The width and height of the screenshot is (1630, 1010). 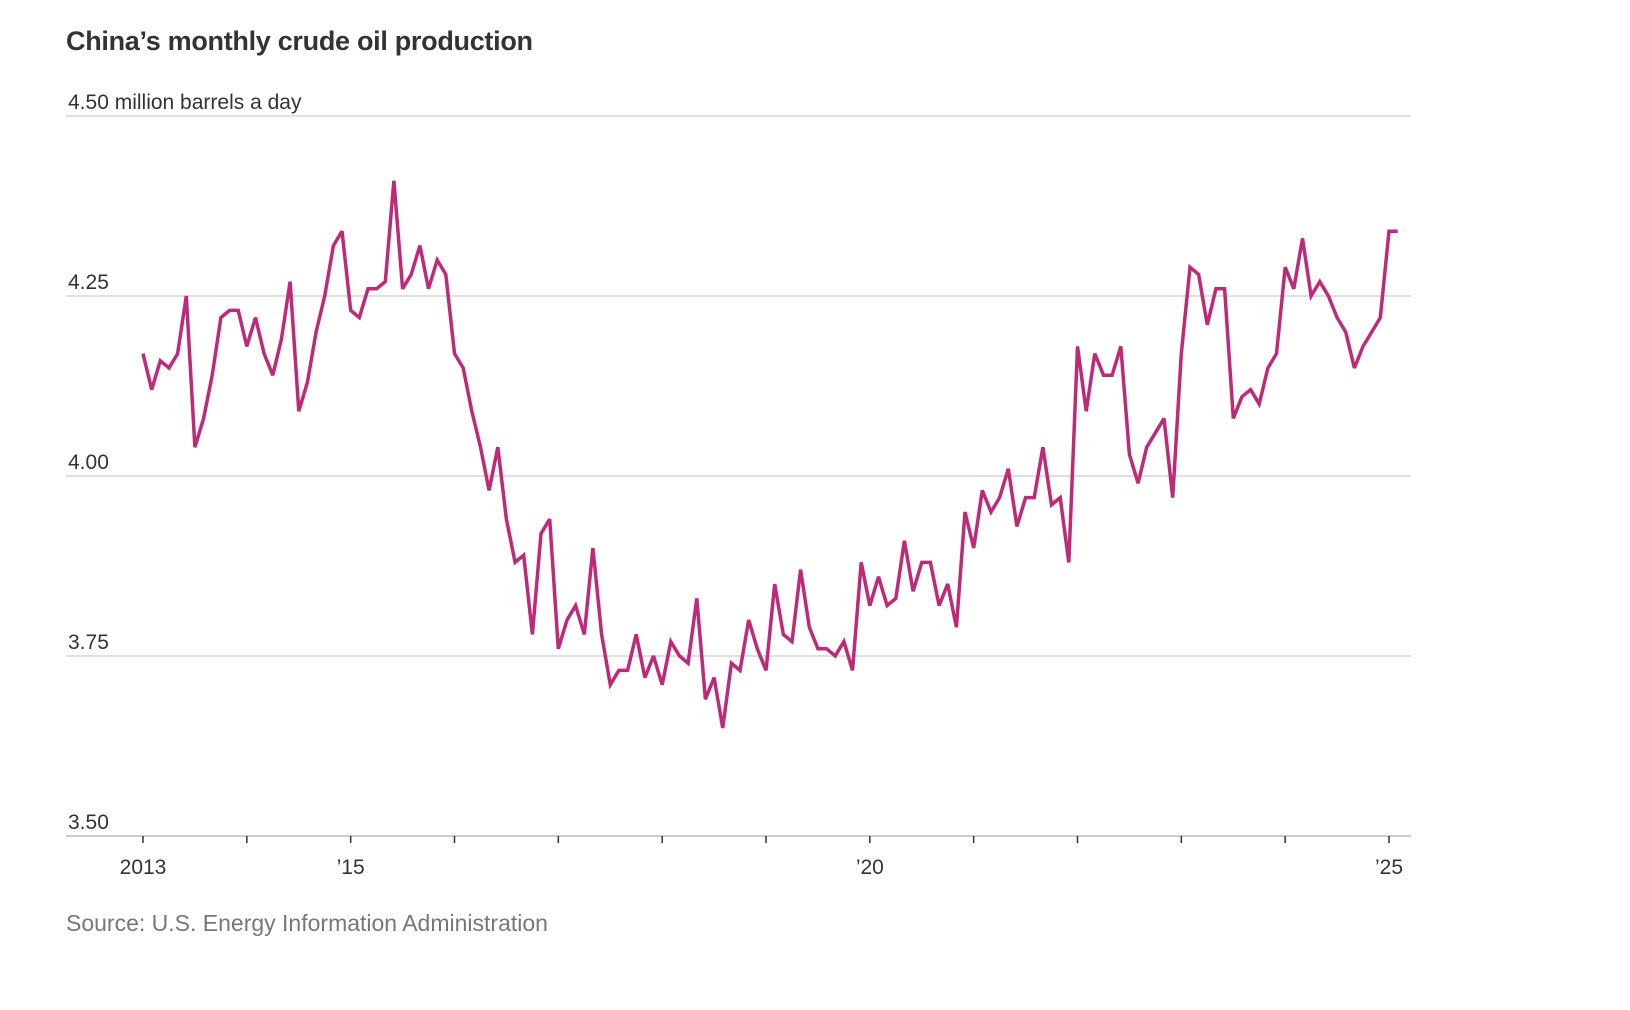 I want to click on y-tick-label: 4.00, so click(x=88, y=462).